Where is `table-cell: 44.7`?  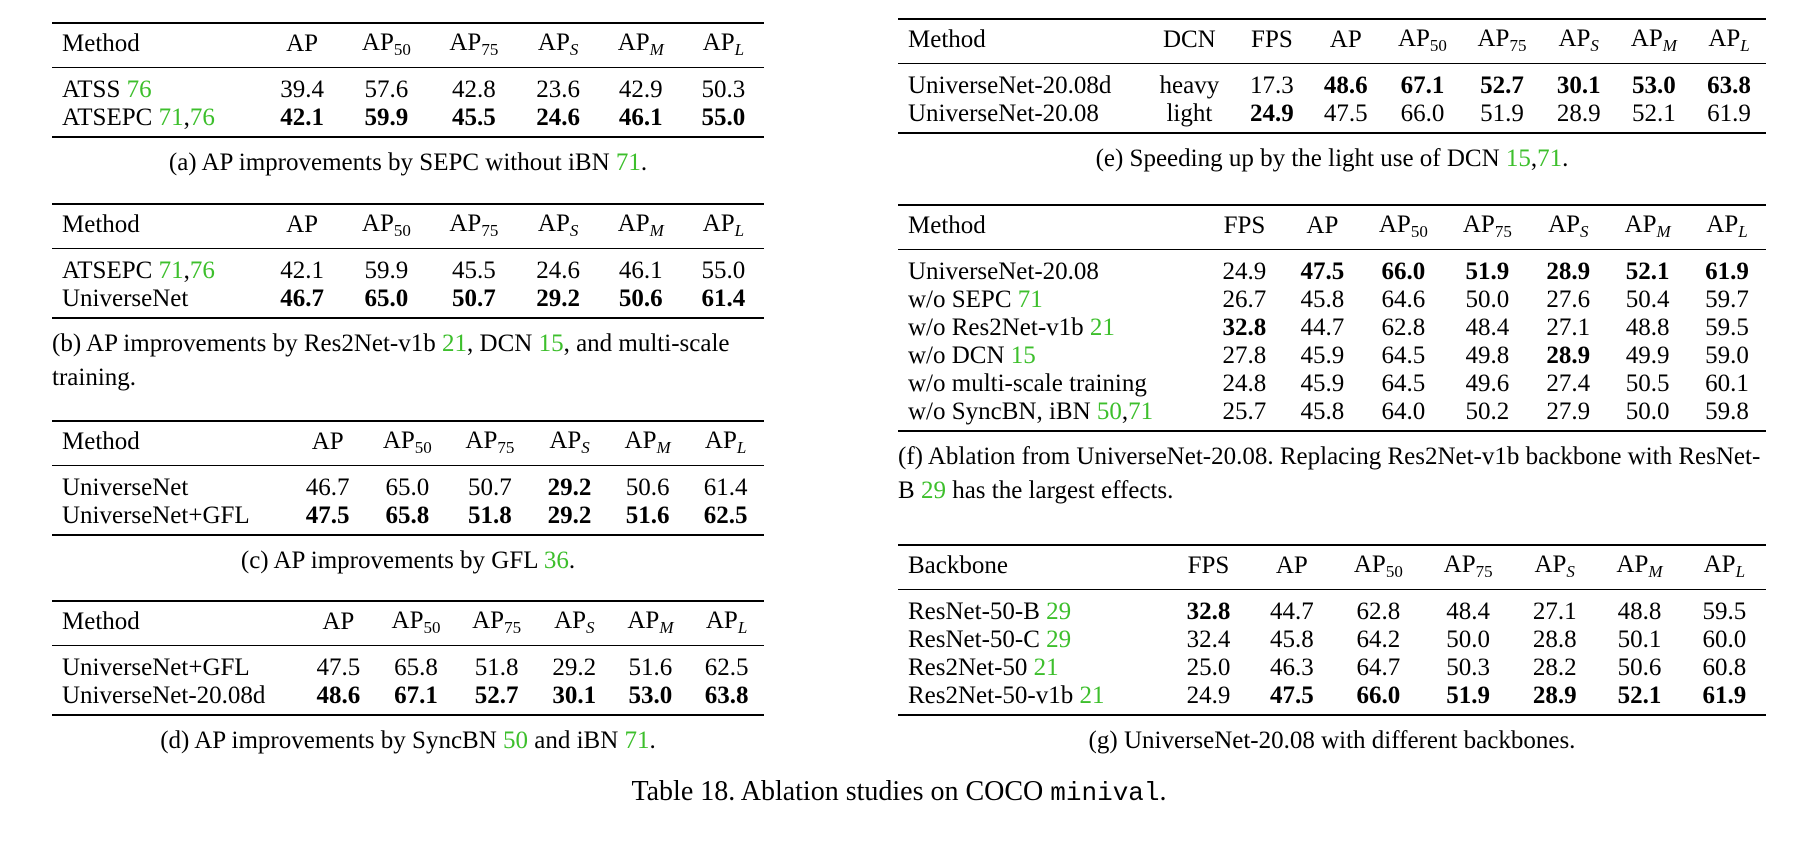
table-cell: 44.7 is located at coordinates (1291, 612).